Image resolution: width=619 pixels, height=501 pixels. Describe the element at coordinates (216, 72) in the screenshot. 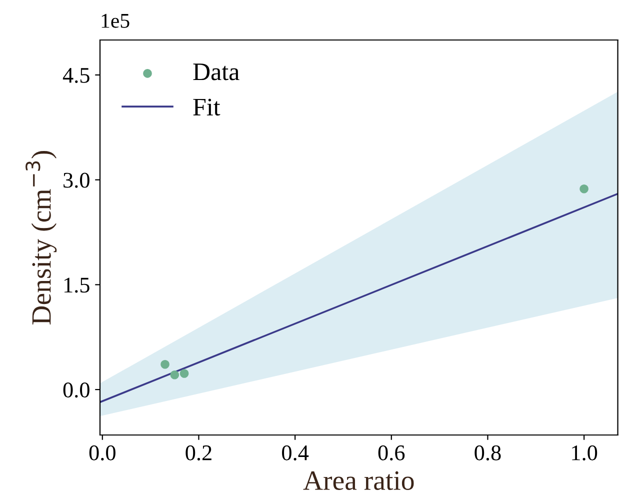

I see `legend-label: Data` at that location.